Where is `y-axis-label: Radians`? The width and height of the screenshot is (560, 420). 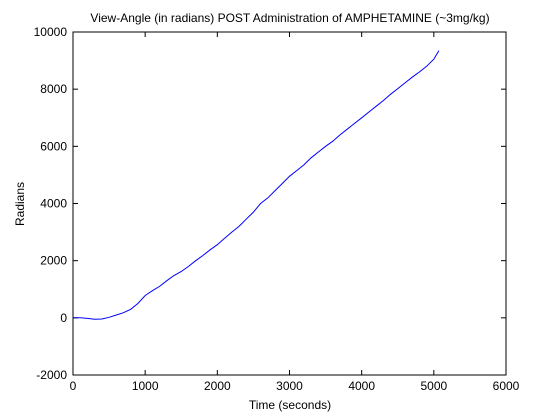 y-axis-label: Radians is located at coordinates (20, 204).